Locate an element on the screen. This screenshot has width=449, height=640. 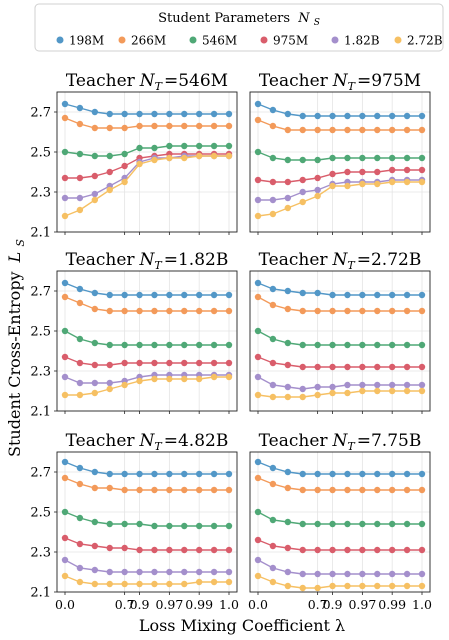
y-tick-label: 2.3 is located at coordinates (40, 372).